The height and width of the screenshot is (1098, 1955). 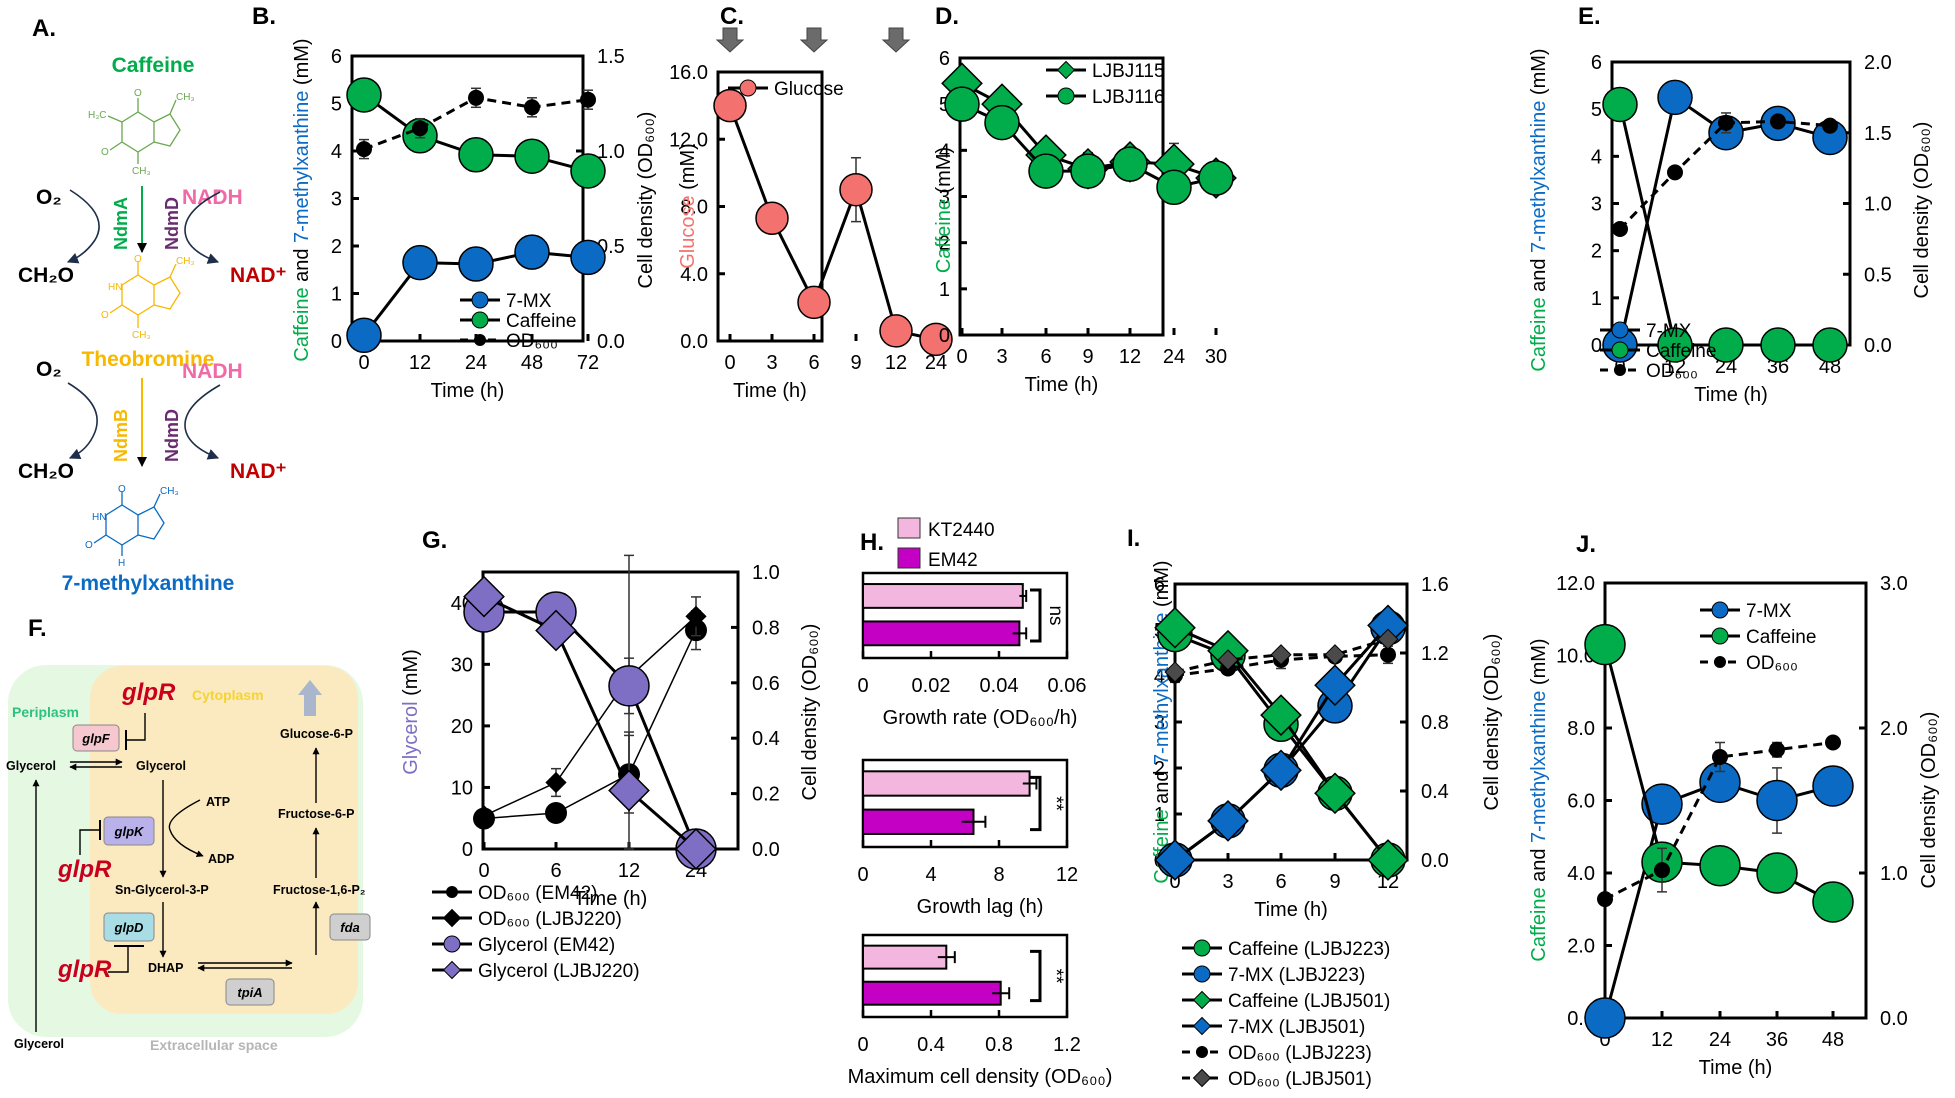 I want to click on y2-tick-label: 0.5, so click(x=1878, y=275).